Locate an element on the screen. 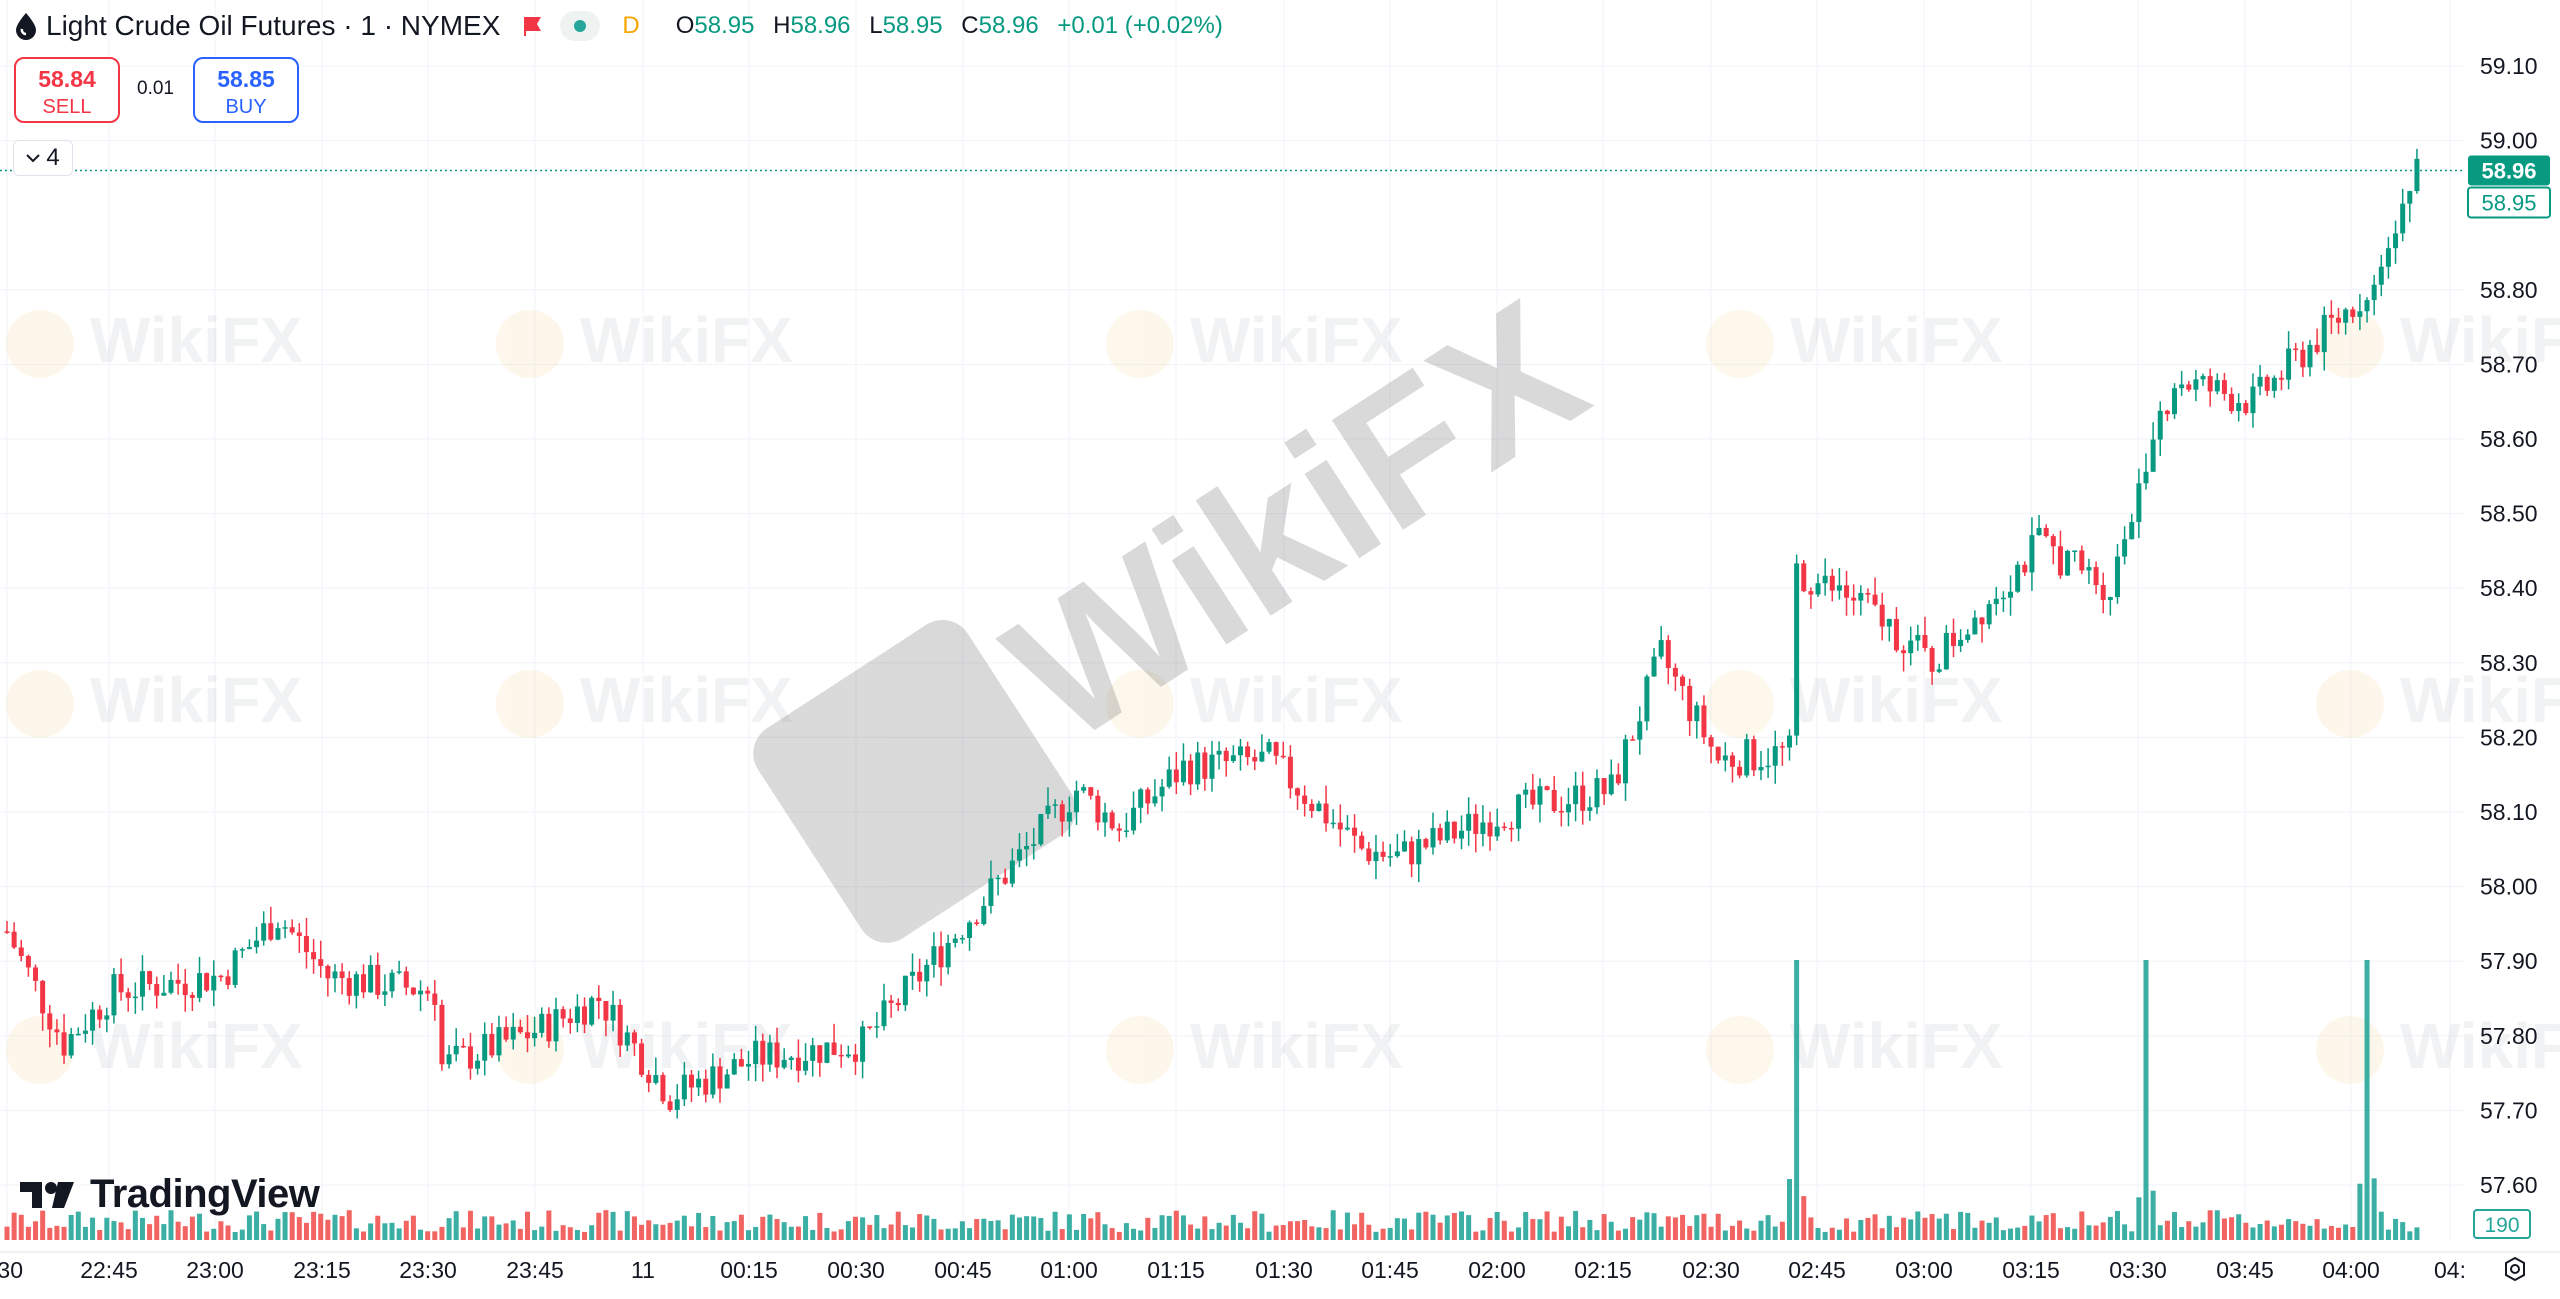 The width and height of the screenshot is (2560, 1299). delayed-data-badge: D is located at coordinates (631, 25).